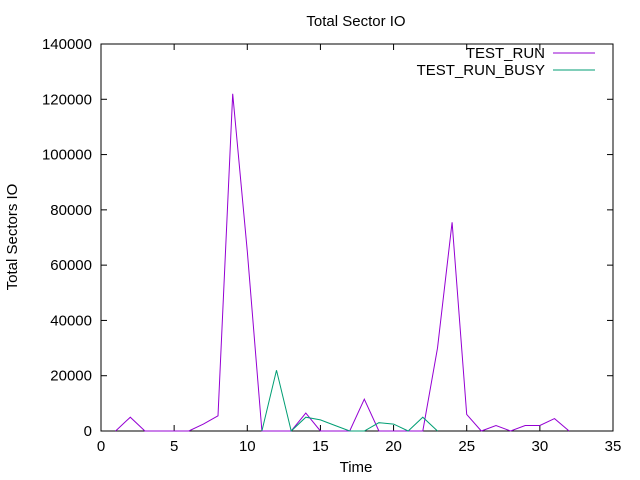 This screenshot has height=480, width=640. Describe the element at coordinates (356, 467) in the screenshot. I see `x-axis-label: Time` at that location.